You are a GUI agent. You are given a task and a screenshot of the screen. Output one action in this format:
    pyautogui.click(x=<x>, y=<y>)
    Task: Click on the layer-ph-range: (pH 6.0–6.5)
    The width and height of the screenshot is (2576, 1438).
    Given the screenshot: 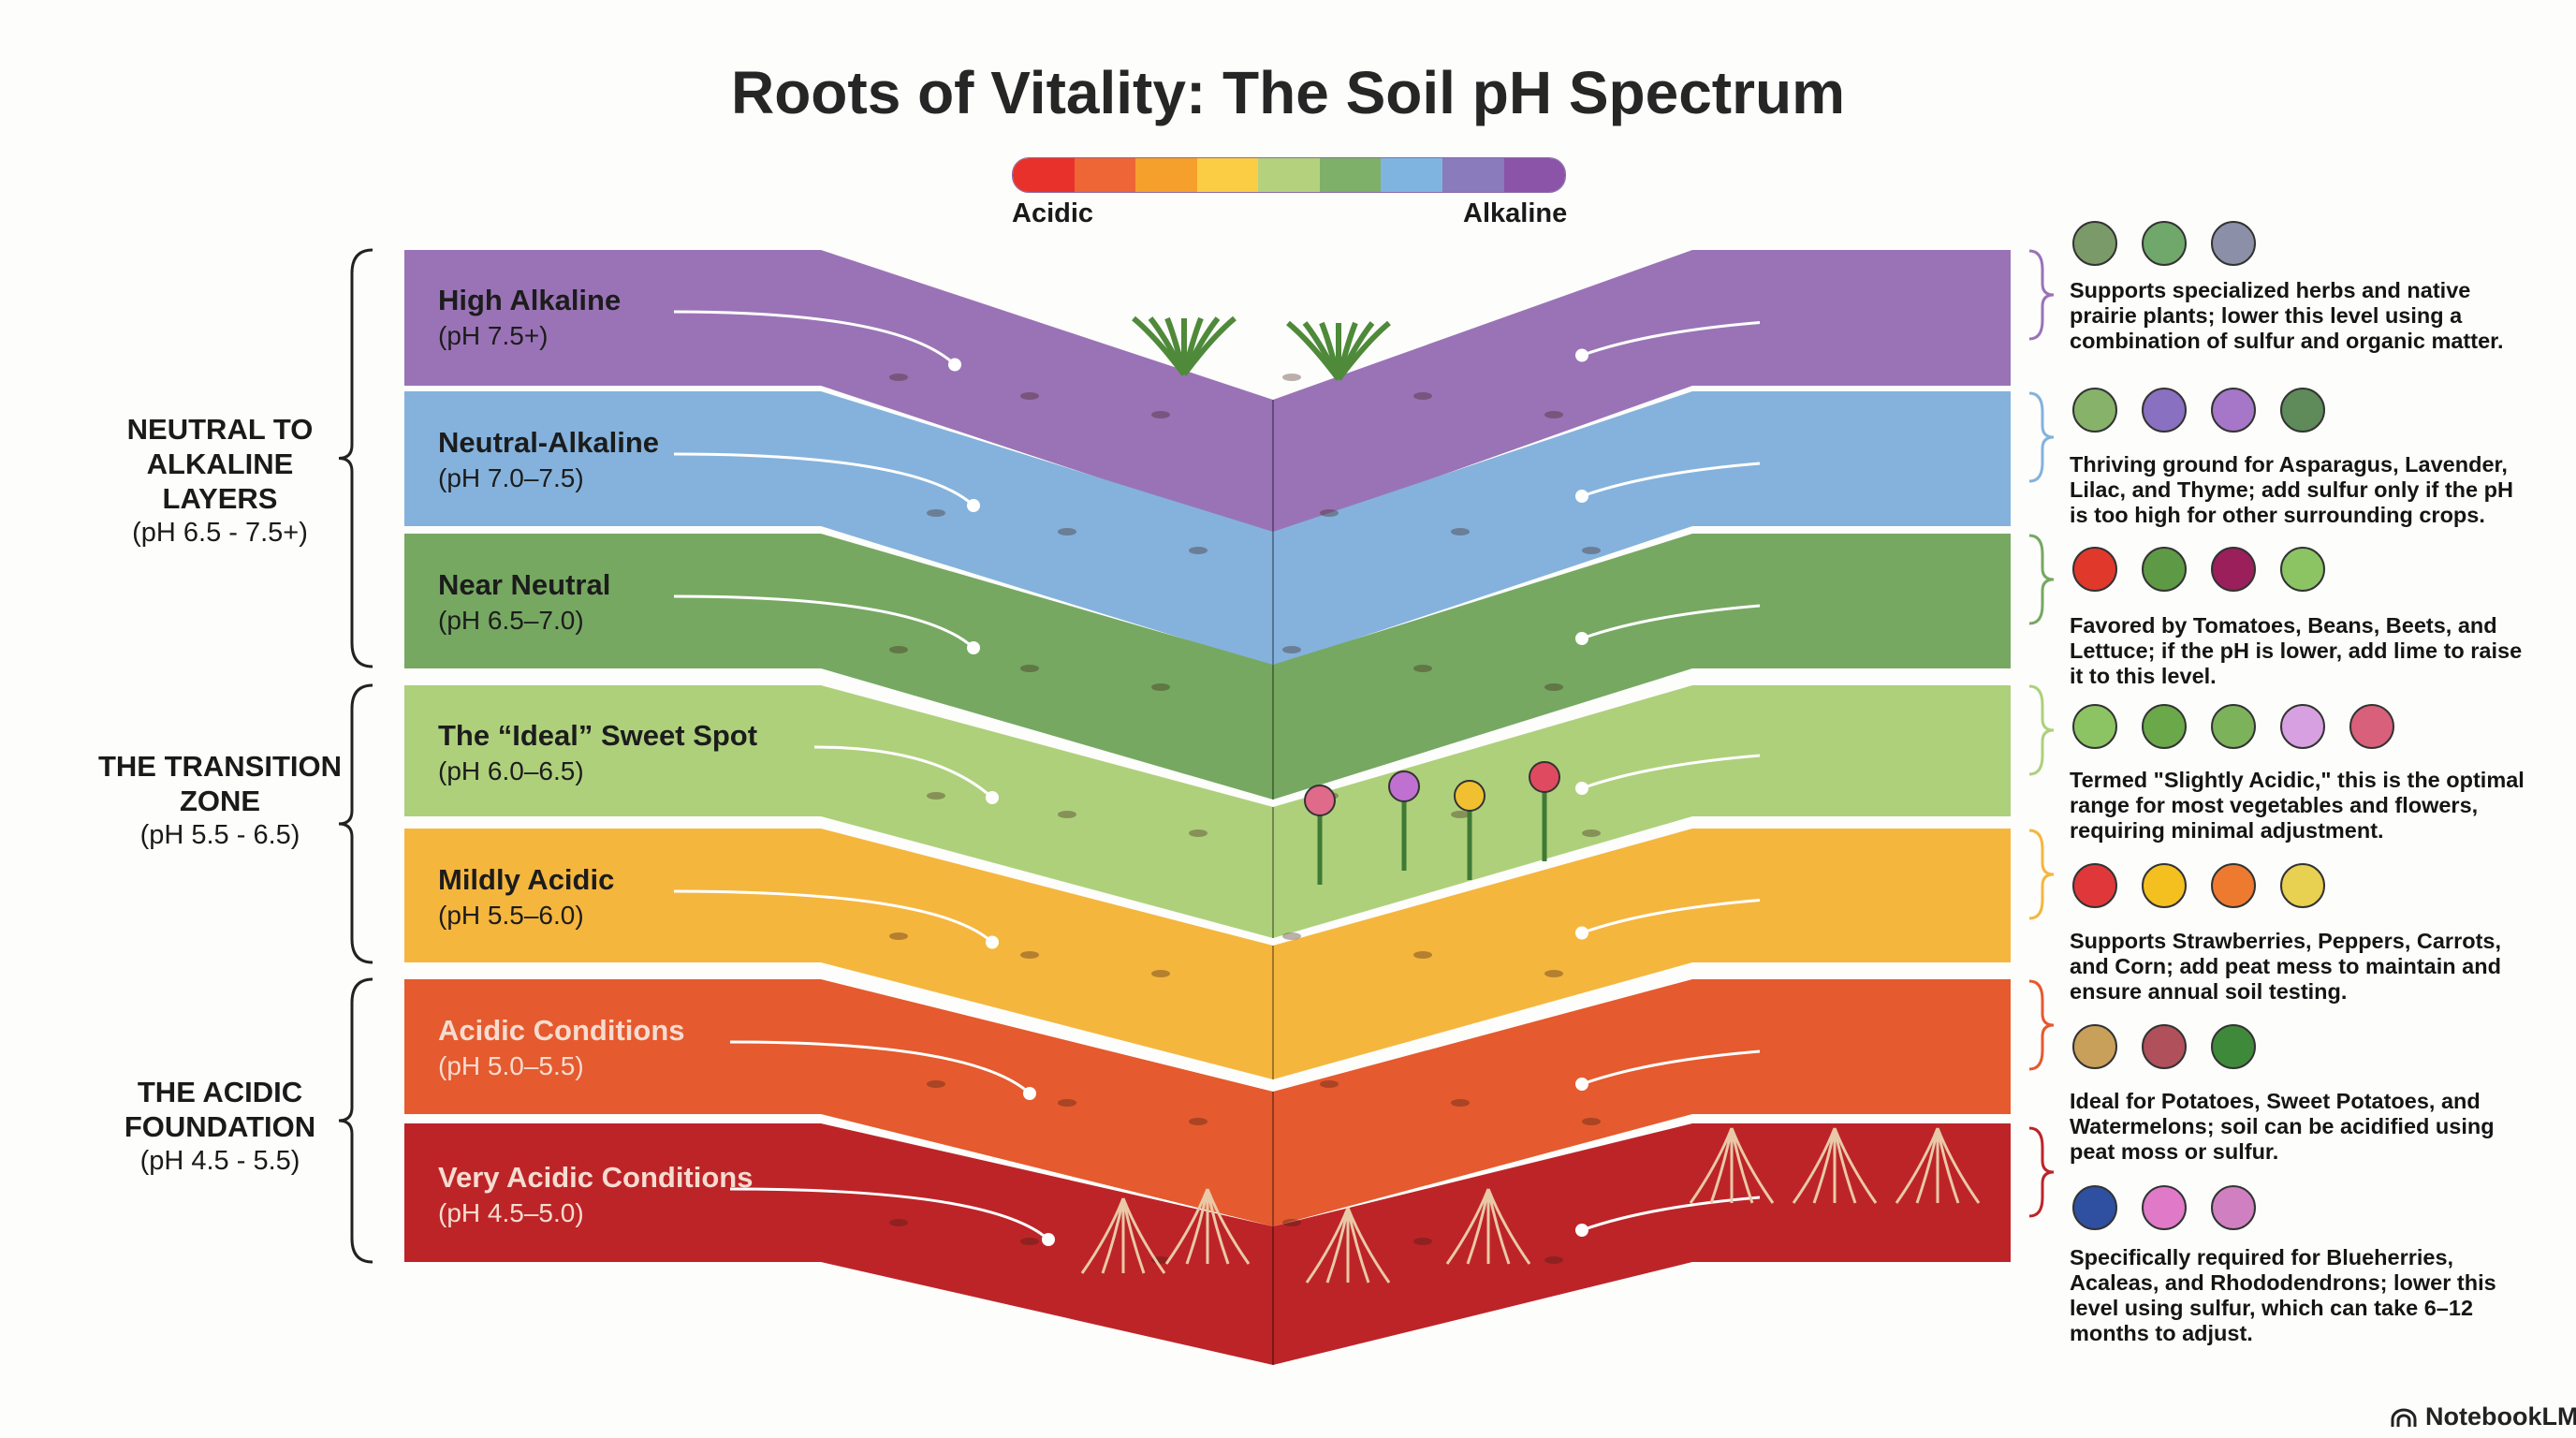 What is the action you would take?
    pyautogui.click(x=511, y=770)
    